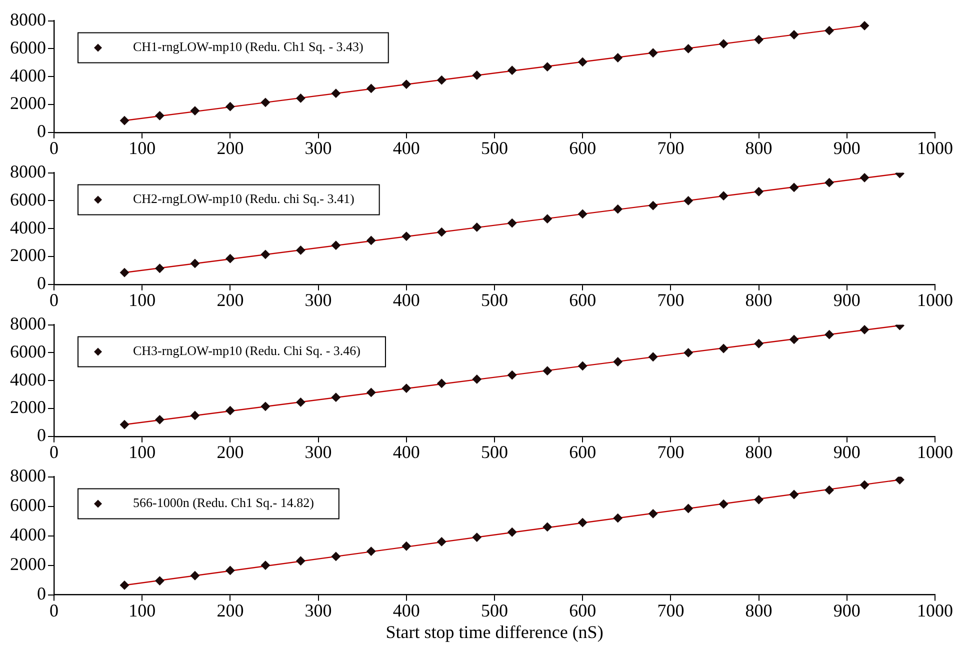 The width and height of the screenshot is (973, 653). What do you see at coordinates (246, 350) in the screenshot?
I see `legend-label: CH3-rngLOW-mp10 (Redu. Chi Sq. - 3.46)` at bounding box center [246, 350].